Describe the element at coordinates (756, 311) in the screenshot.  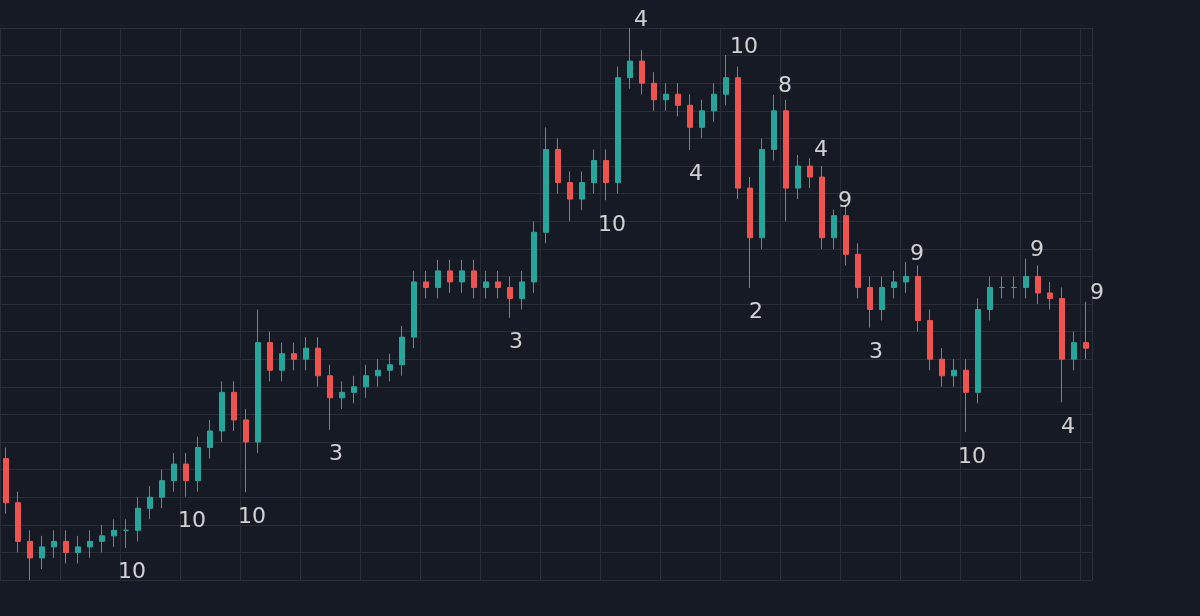
I see `text: 2` at that location.